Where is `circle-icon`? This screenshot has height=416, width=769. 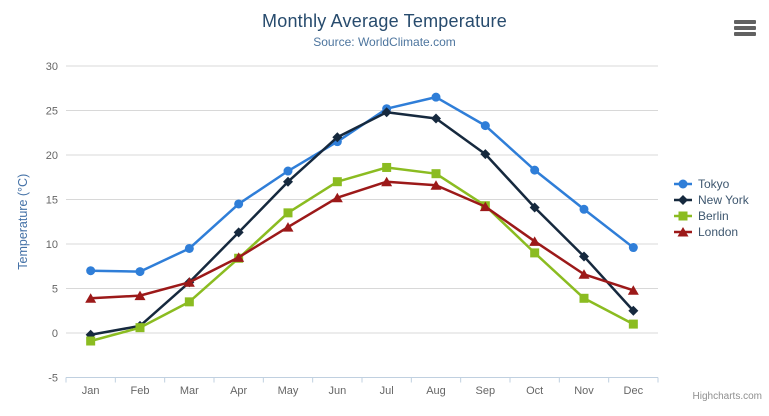 circle-icon is located at coordinates (683, 184).